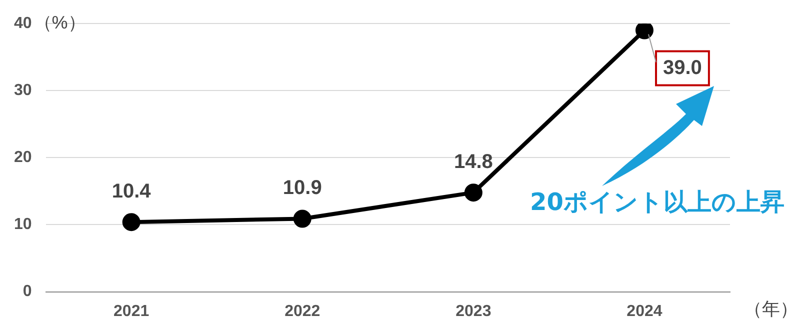 This screenshot has height=331, width=800. What do you see at coordinates (27, 291) in the screenshot?
I see `y-tick-label: 0` at bounding box center [27, 291].